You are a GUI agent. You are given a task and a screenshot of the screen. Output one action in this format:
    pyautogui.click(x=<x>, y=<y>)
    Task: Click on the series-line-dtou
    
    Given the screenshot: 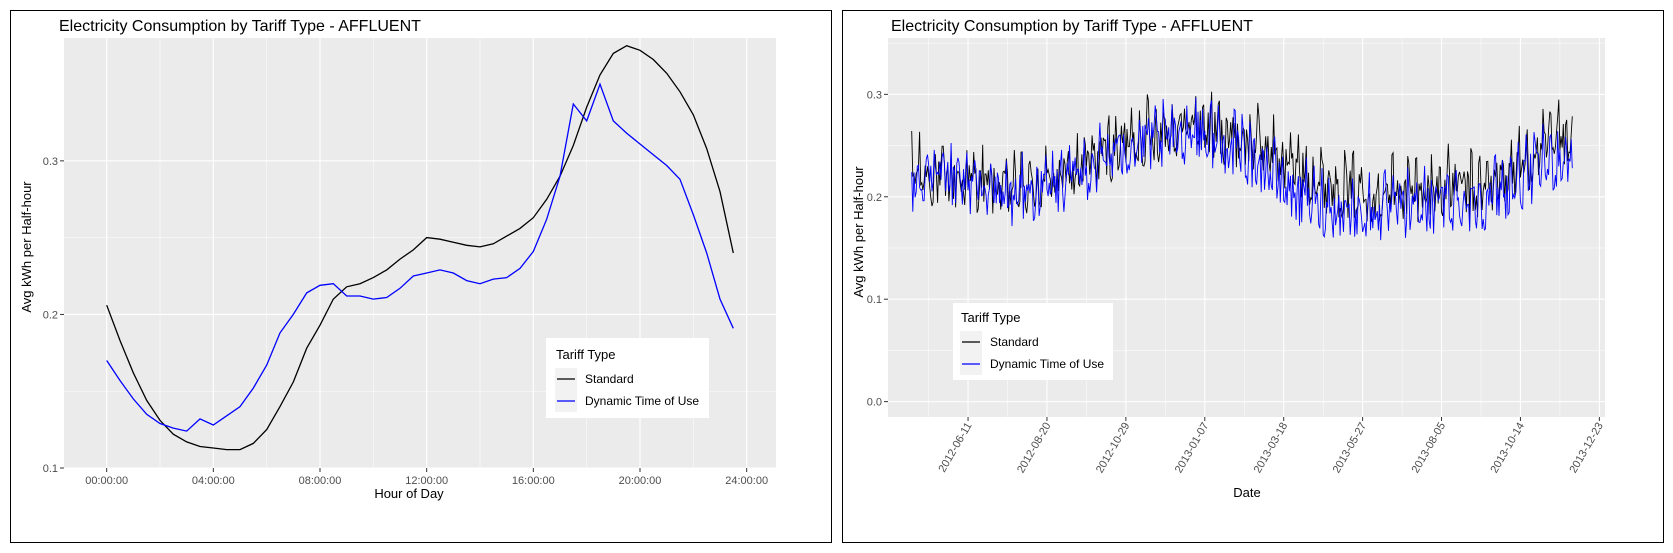 What is the action you would take?
    pyautogui.click(x=1242, y=169)
    